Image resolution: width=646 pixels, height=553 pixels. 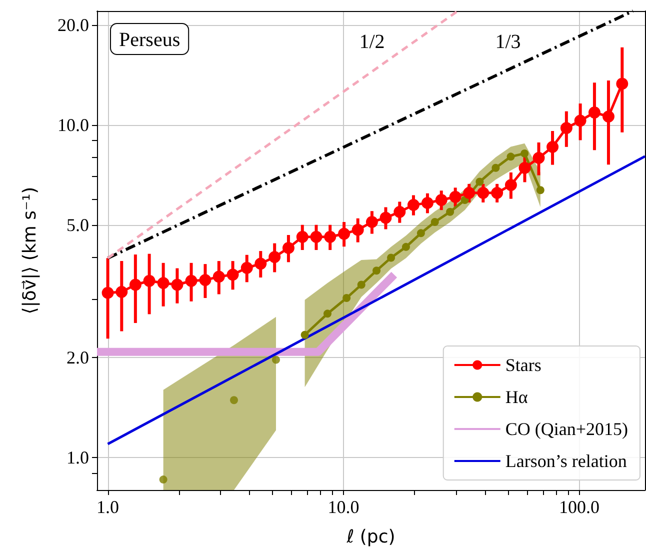 What do you see at coordinates (371, 537) in the screenshot?
I see `x-axis-title: ℓ (pc)` at bounding box center [371, 537].